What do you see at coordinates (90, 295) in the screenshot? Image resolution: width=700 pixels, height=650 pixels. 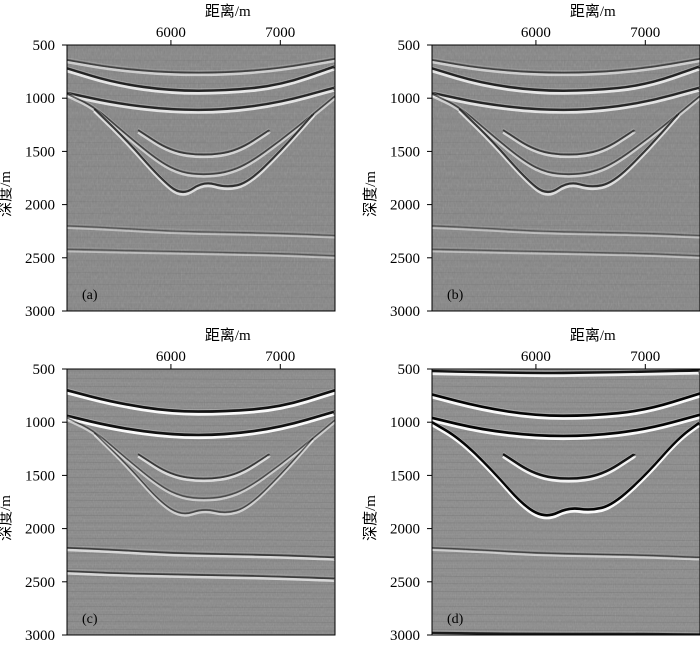 I see `panel-label: (a)` at bounding box center [90, 295].